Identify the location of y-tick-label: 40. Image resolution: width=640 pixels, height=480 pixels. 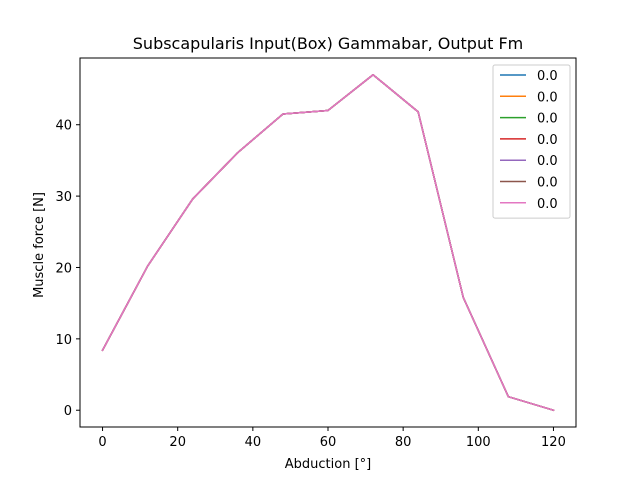
(63, 126).